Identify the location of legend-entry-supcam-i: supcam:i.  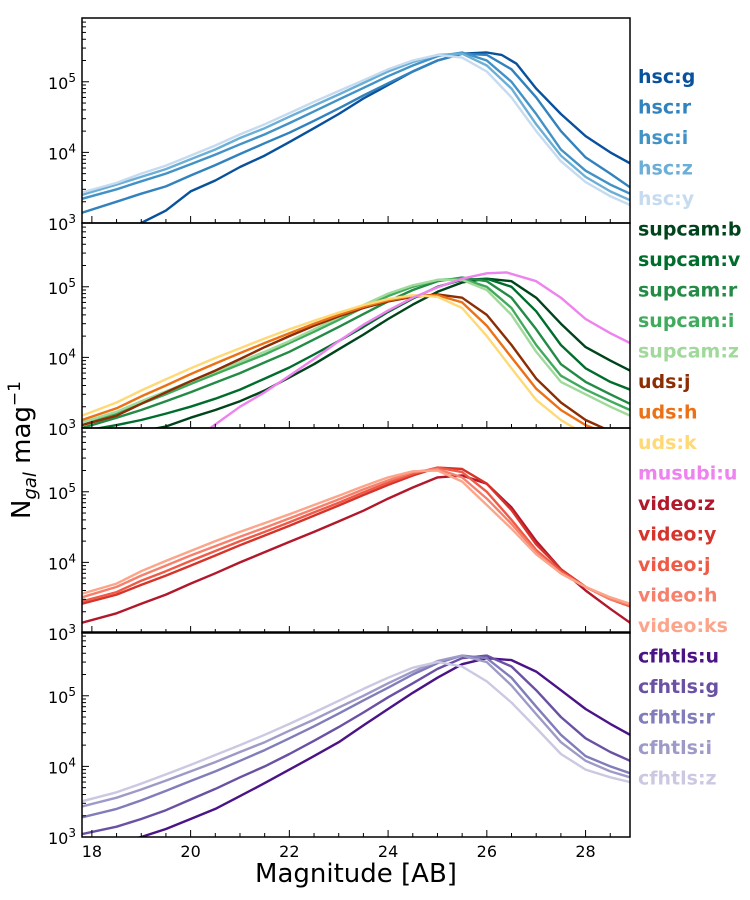
(686, 321).